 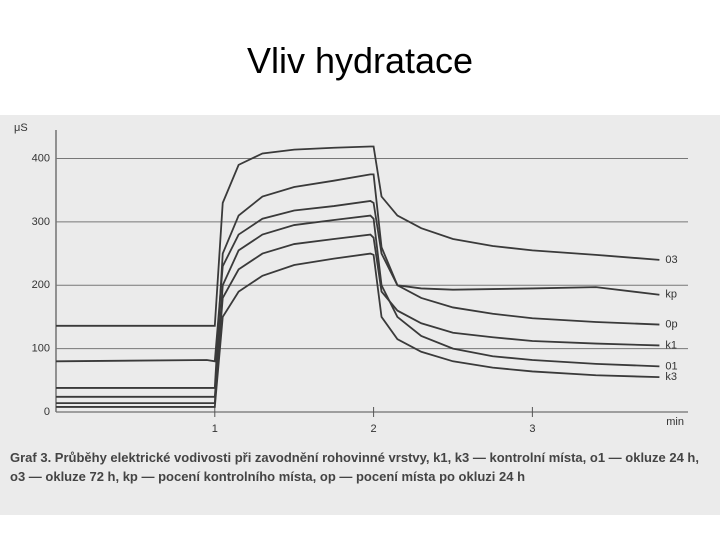 I want to click on y-axis-label: μS, so click(x=21, y=128).